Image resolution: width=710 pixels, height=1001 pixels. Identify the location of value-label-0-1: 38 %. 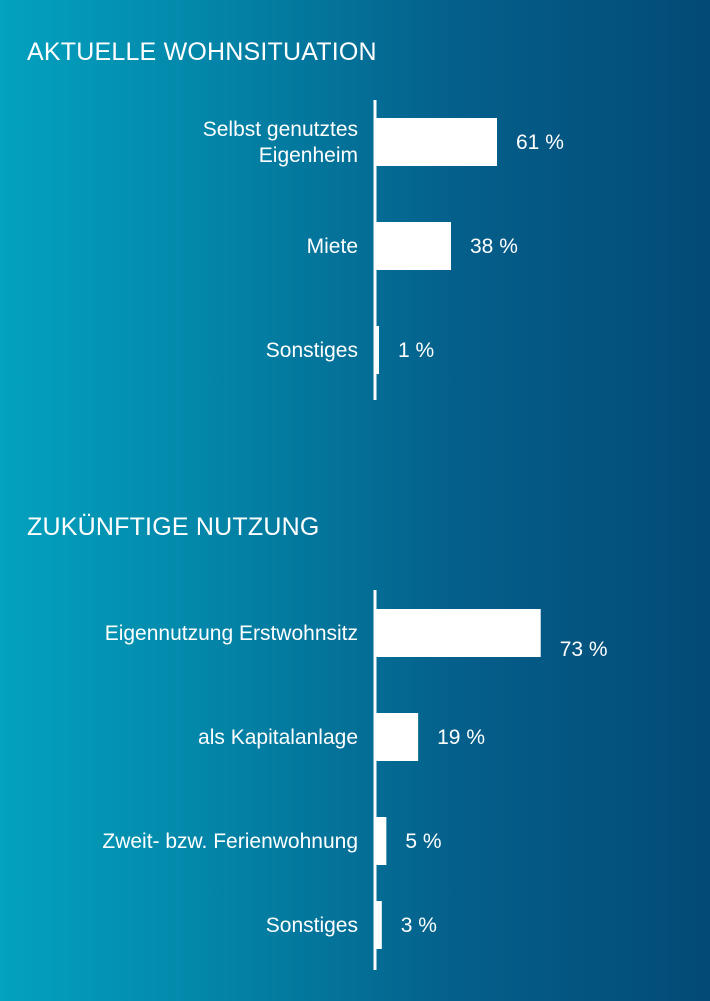
(494, 246).